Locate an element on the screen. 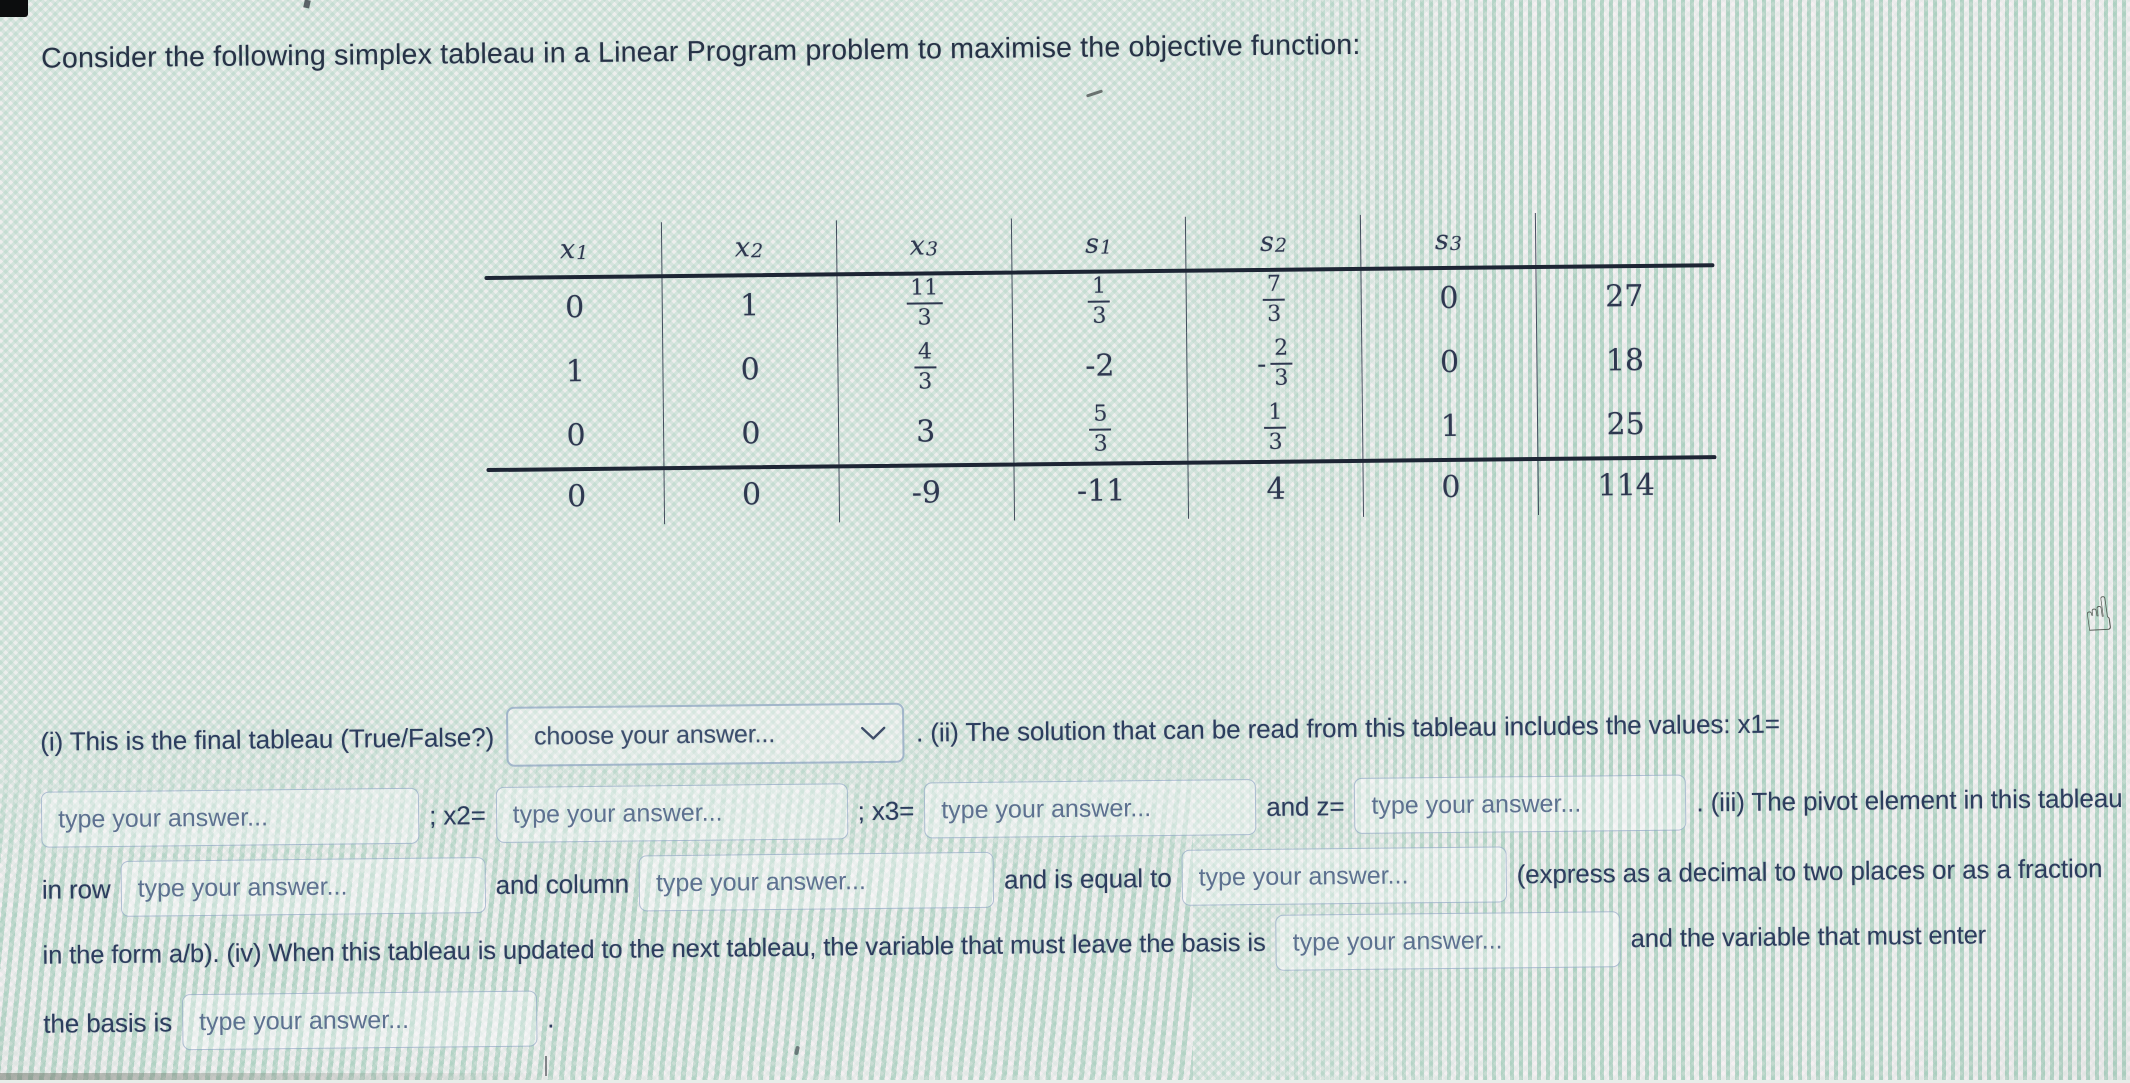 The width and height of the screenshot is (2130, 1083). pivot-equal-label: and is equal to is located at coordinates (1087, 878).